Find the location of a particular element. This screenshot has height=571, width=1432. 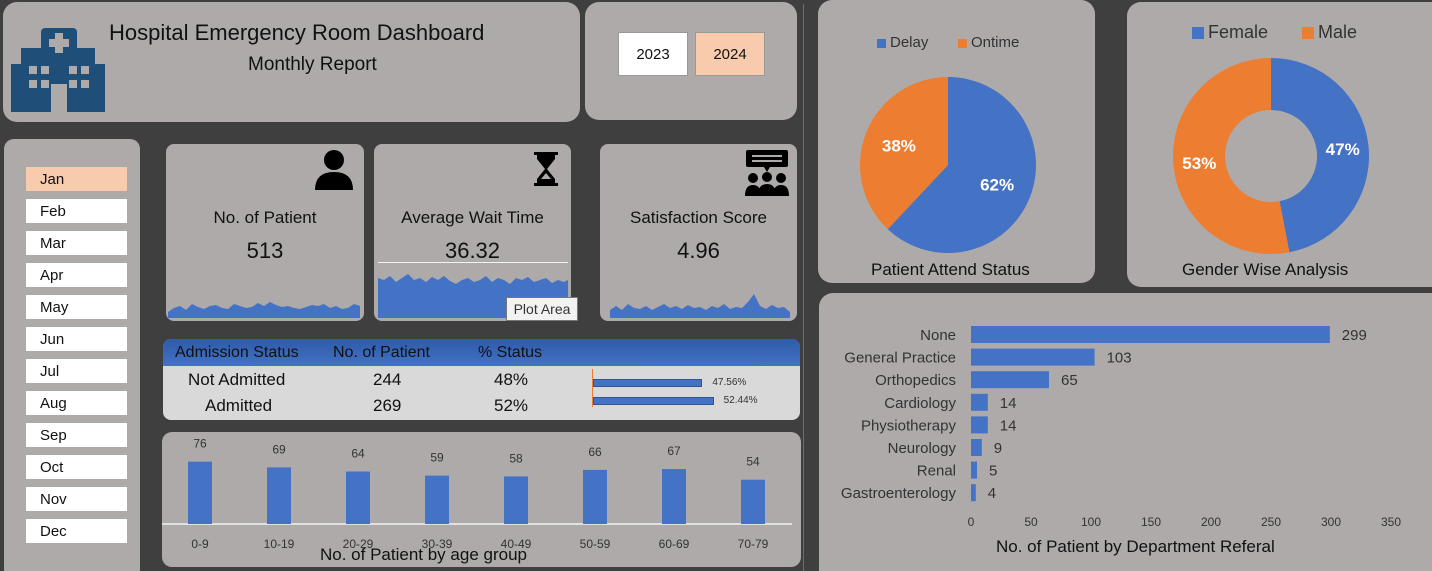

month-button-sep: Sep is located at coordinates (76, 435).